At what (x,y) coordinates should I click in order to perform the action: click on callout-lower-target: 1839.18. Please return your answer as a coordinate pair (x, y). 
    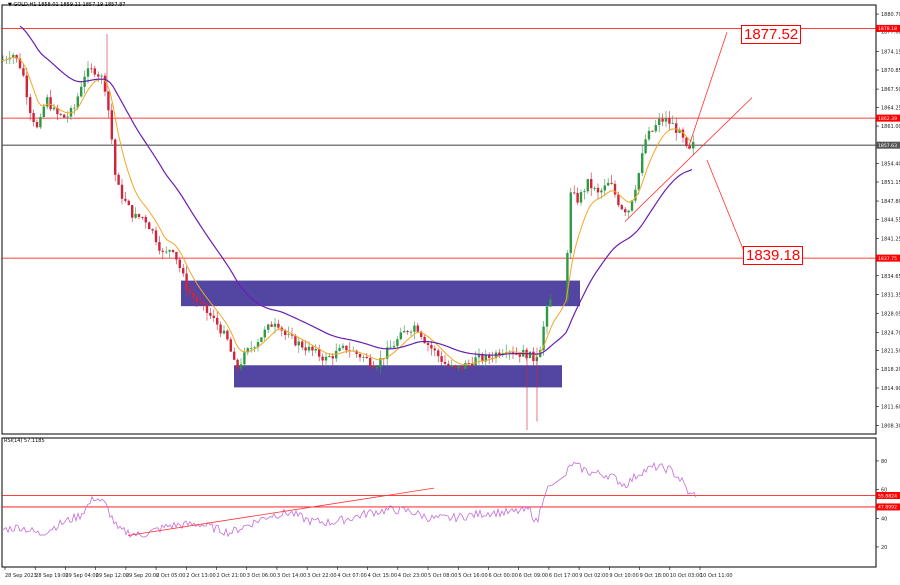
    Looking at the image, I should click on (773, 255).